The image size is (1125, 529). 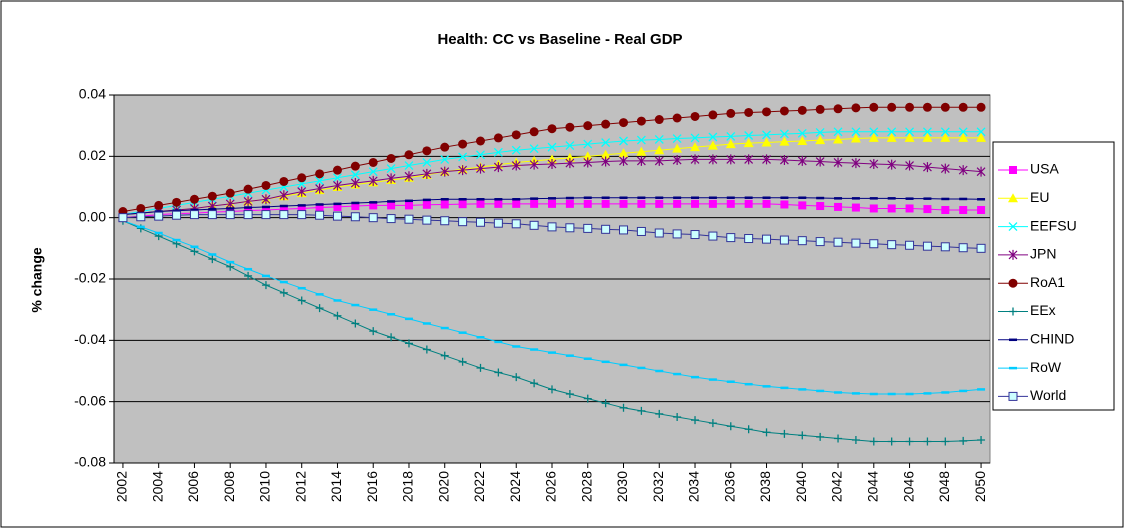 What do you see at coordinates (1039, 197) in the screenshot?
I see `legend-label: EU` at bounding box center [1039, 197].